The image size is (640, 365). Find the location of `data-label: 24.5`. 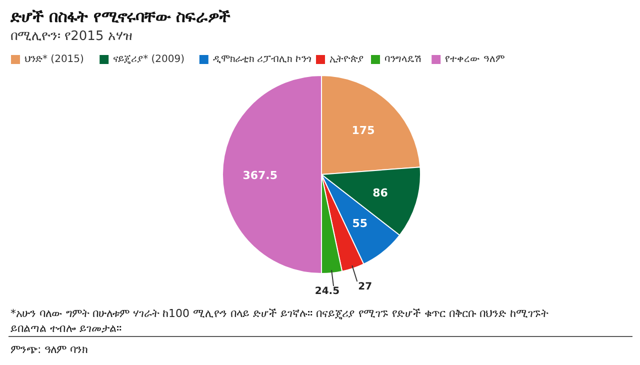

data-label: 24.5 is located at coordinates (327, 292).